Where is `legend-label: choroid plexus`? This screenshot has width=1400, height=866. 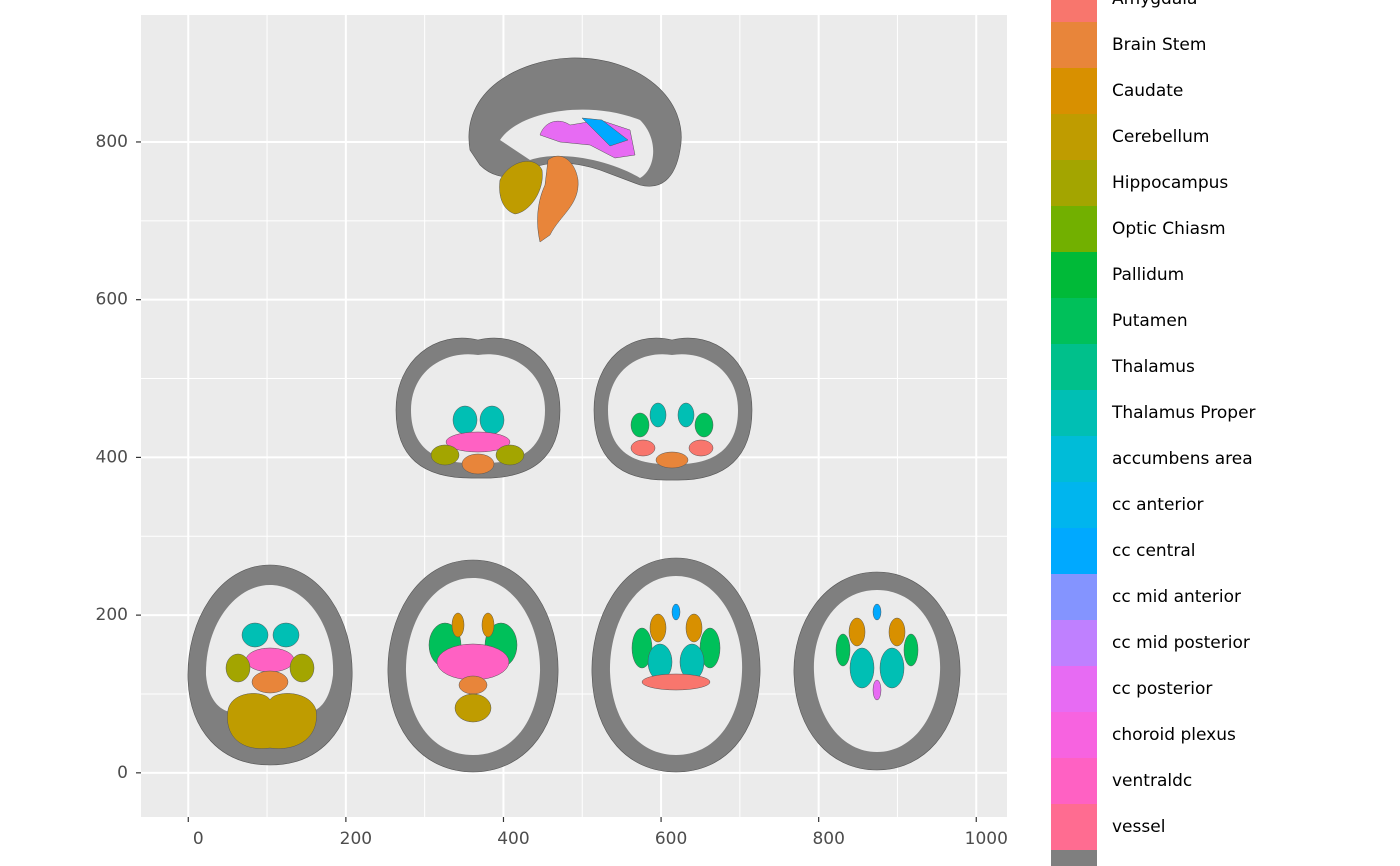
legend-label: choroid plexus is located at coordinates (1174, 735).